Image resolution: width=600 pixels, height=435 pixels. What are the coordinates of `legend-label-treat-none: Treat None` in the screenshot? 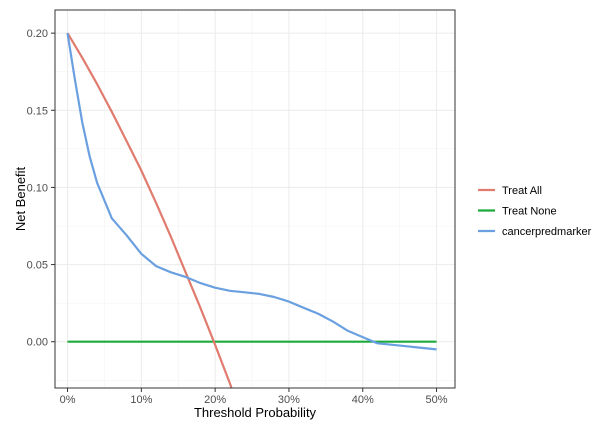 It's located at (529, 212).